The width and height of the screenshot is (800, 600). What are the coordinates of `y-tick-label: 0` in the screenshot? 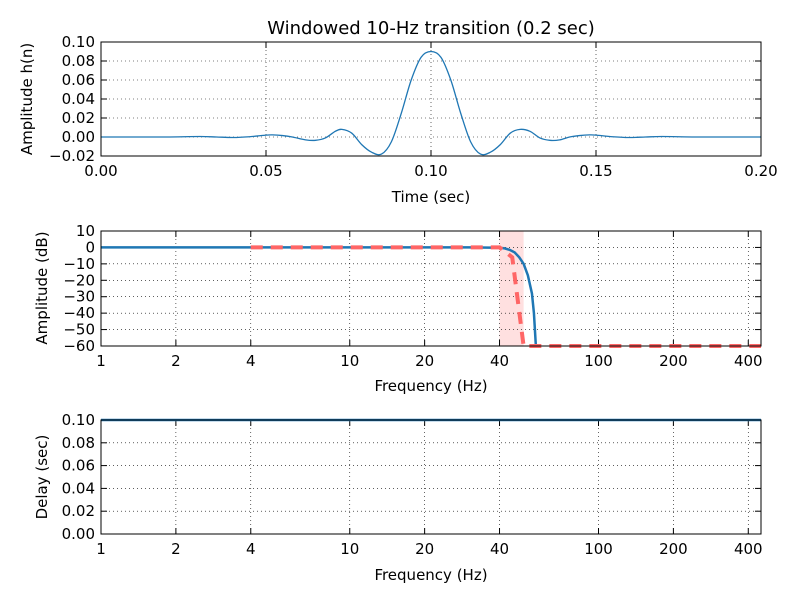 It's located at (90, 247).